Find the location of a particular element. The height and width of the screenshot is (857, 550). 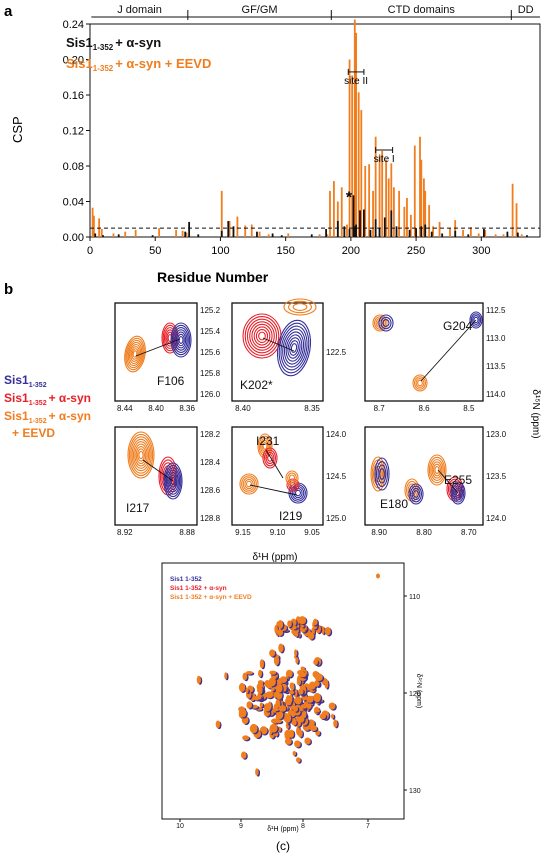

hsqc-y-tick-label: 120 is located at coordinates (415, 694).